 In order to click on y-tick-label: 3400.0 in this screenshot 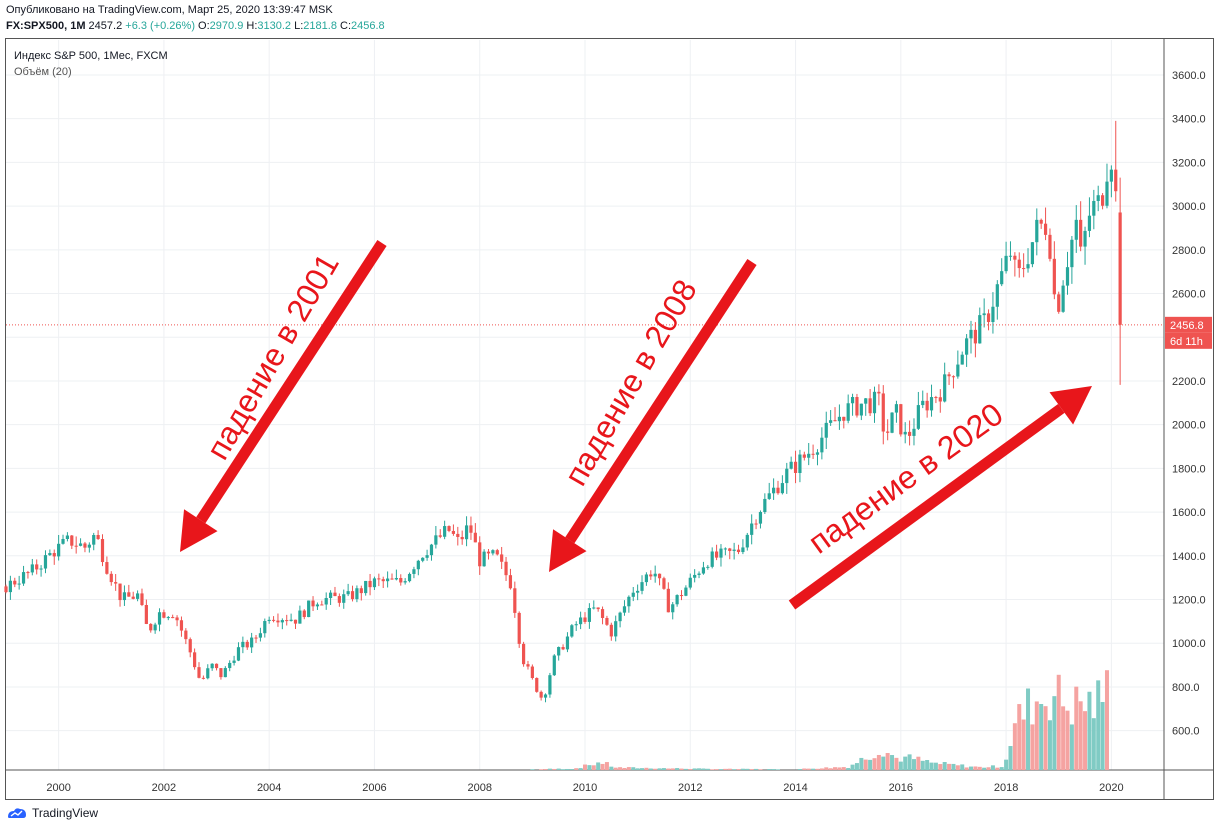, I will do `click(1189, 120)`.